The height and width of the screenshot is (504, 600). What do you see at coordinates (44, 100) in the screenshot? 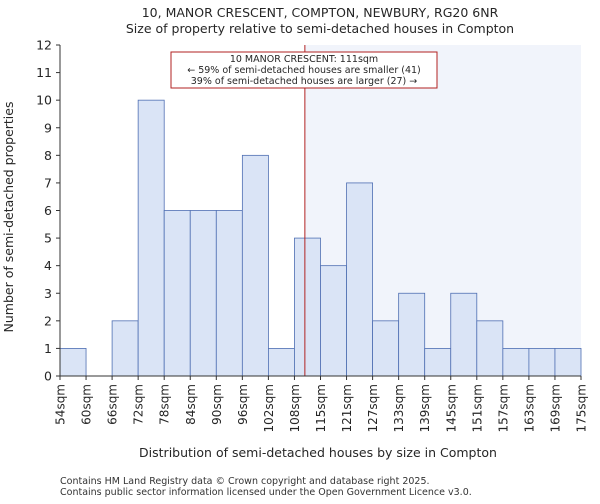
I see `y-tick-label: 10` at bounding box center [44, 100].